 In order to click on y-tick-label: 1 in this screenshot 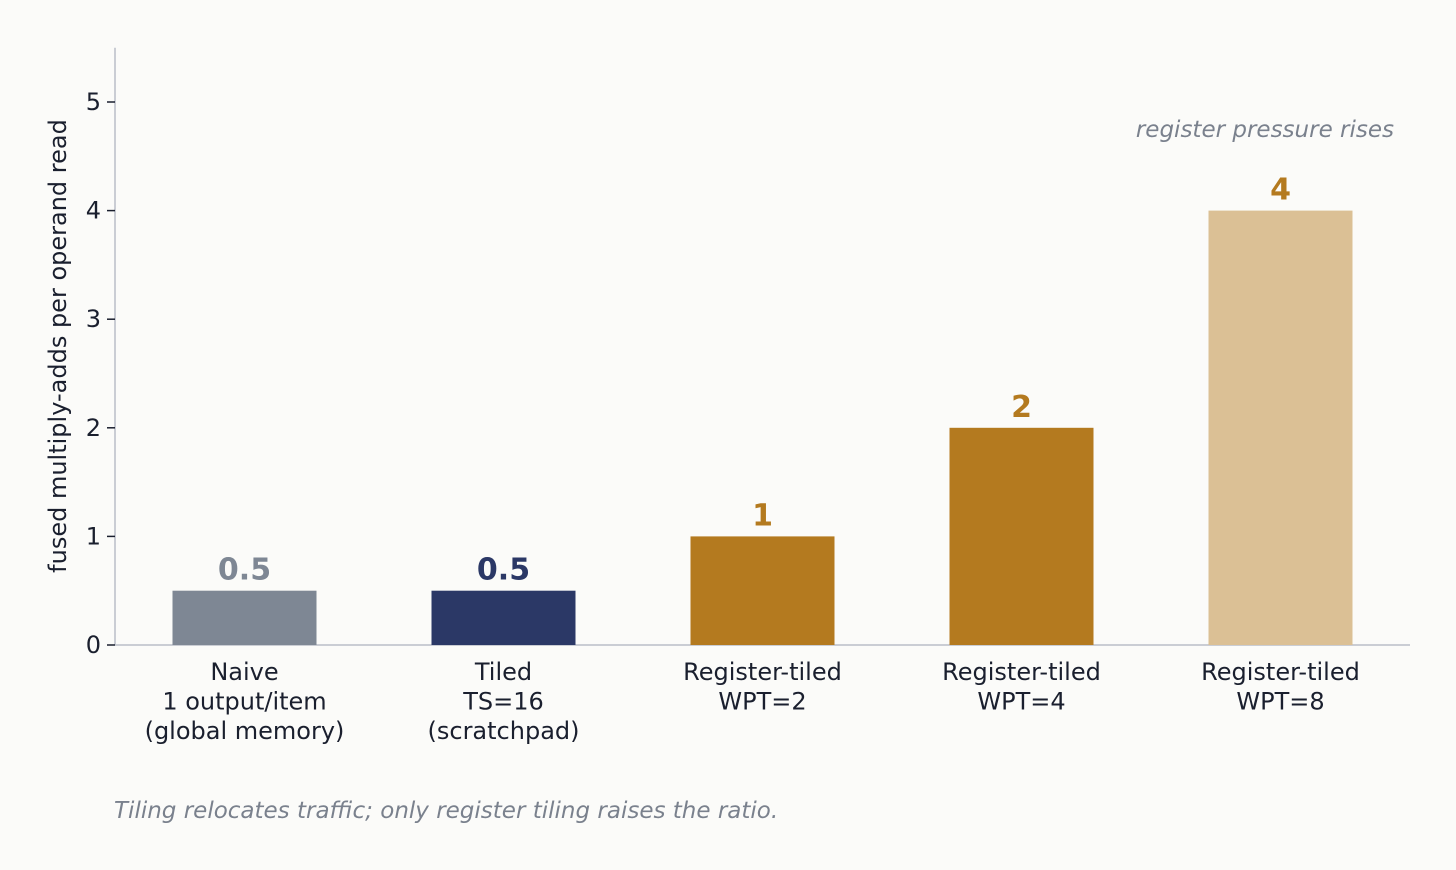, I will do `click(93, 536)`.